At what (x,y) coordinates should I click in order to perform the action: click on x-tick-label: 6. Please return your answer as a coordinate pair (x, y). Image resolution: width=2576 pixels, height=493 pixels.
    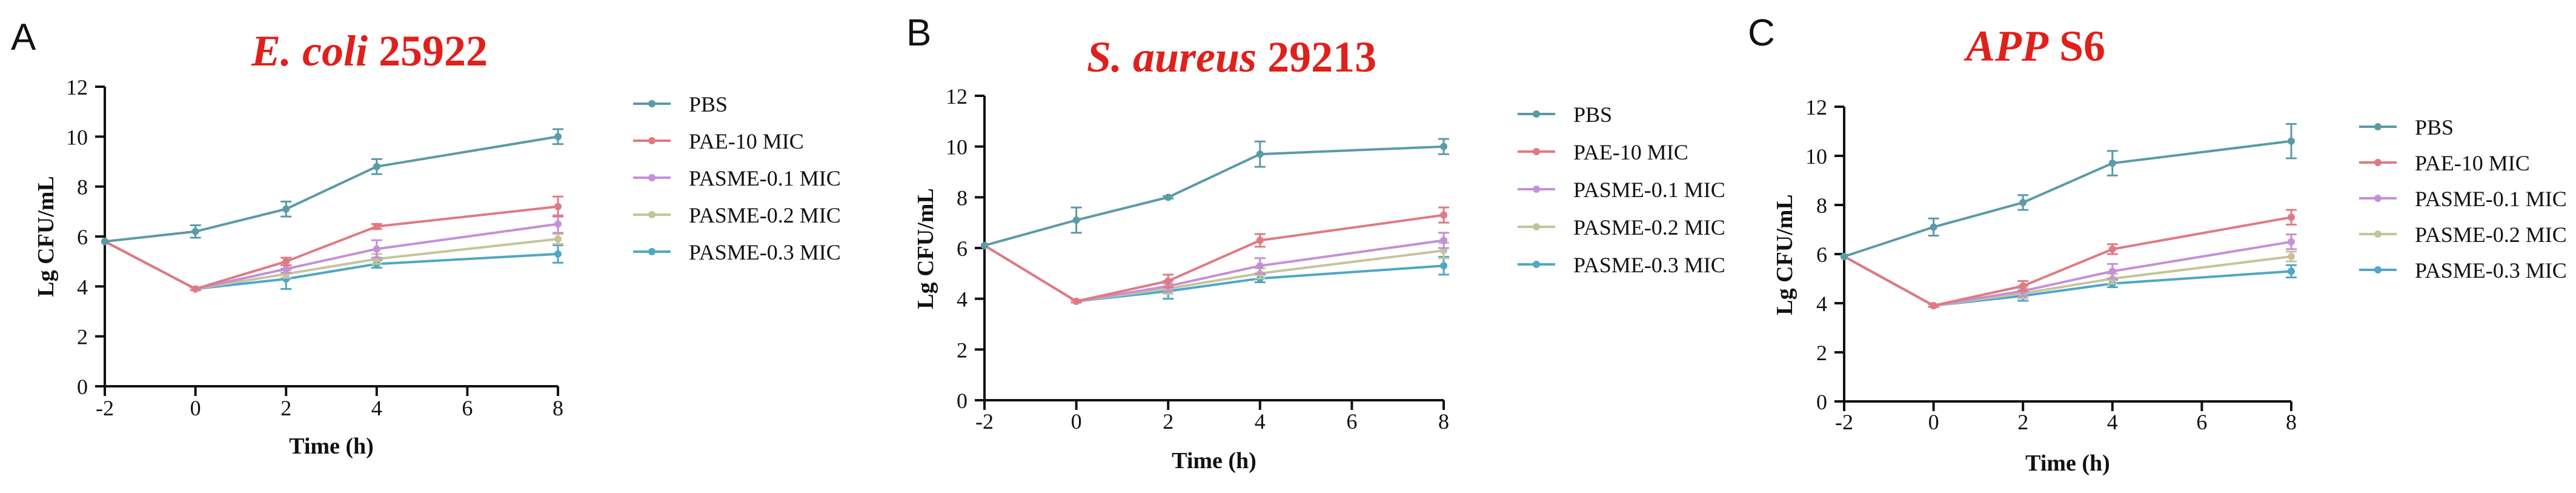
    Looking at the image, I should click on (467, 408).